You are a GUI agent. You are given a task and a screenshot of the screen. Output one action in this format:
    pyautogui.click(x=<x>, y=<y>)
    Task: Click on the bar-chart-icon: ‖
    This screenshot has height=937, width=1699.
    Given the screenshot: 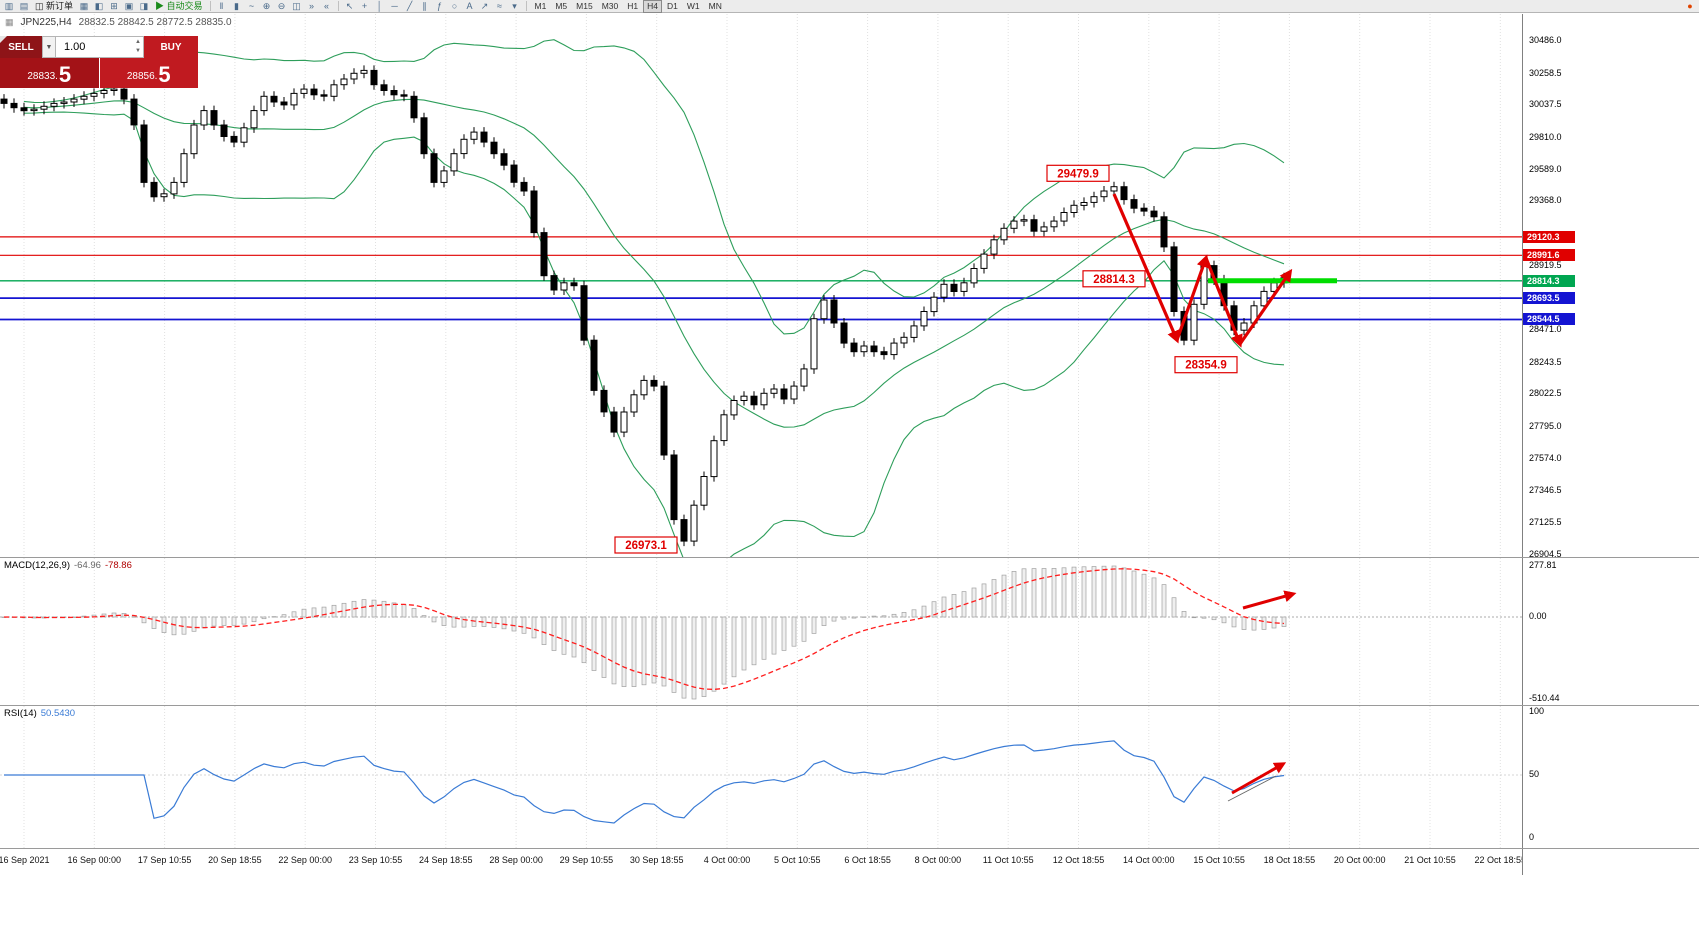 What is the action you would take?
    pyautogui.click(x=221, y=6)
    